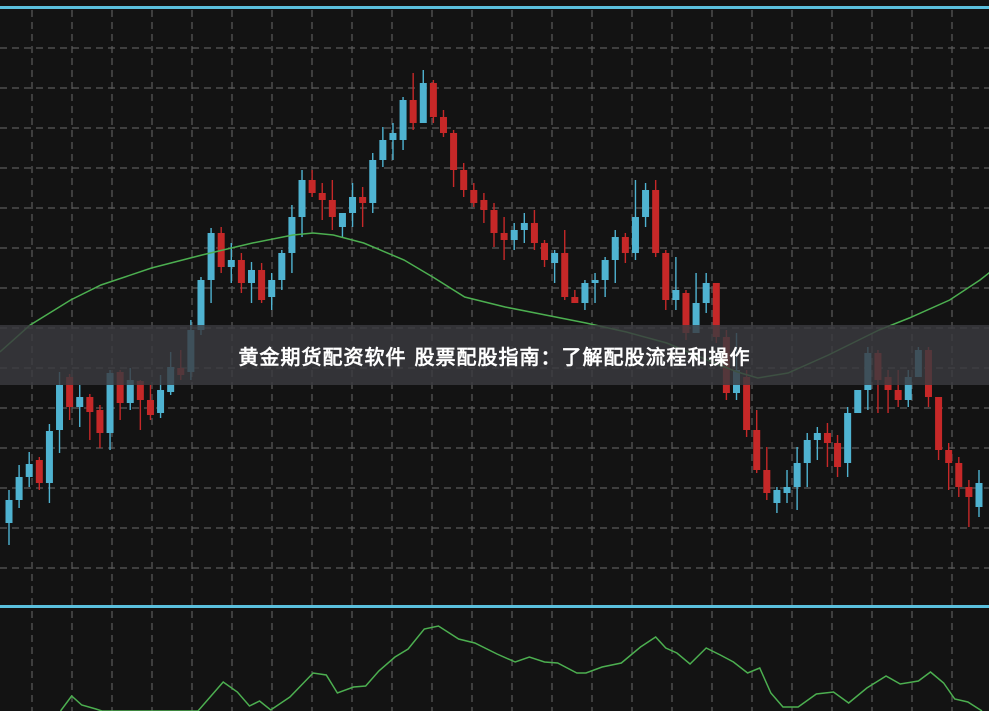  I want to click on indicator-line, so click(521, 668).